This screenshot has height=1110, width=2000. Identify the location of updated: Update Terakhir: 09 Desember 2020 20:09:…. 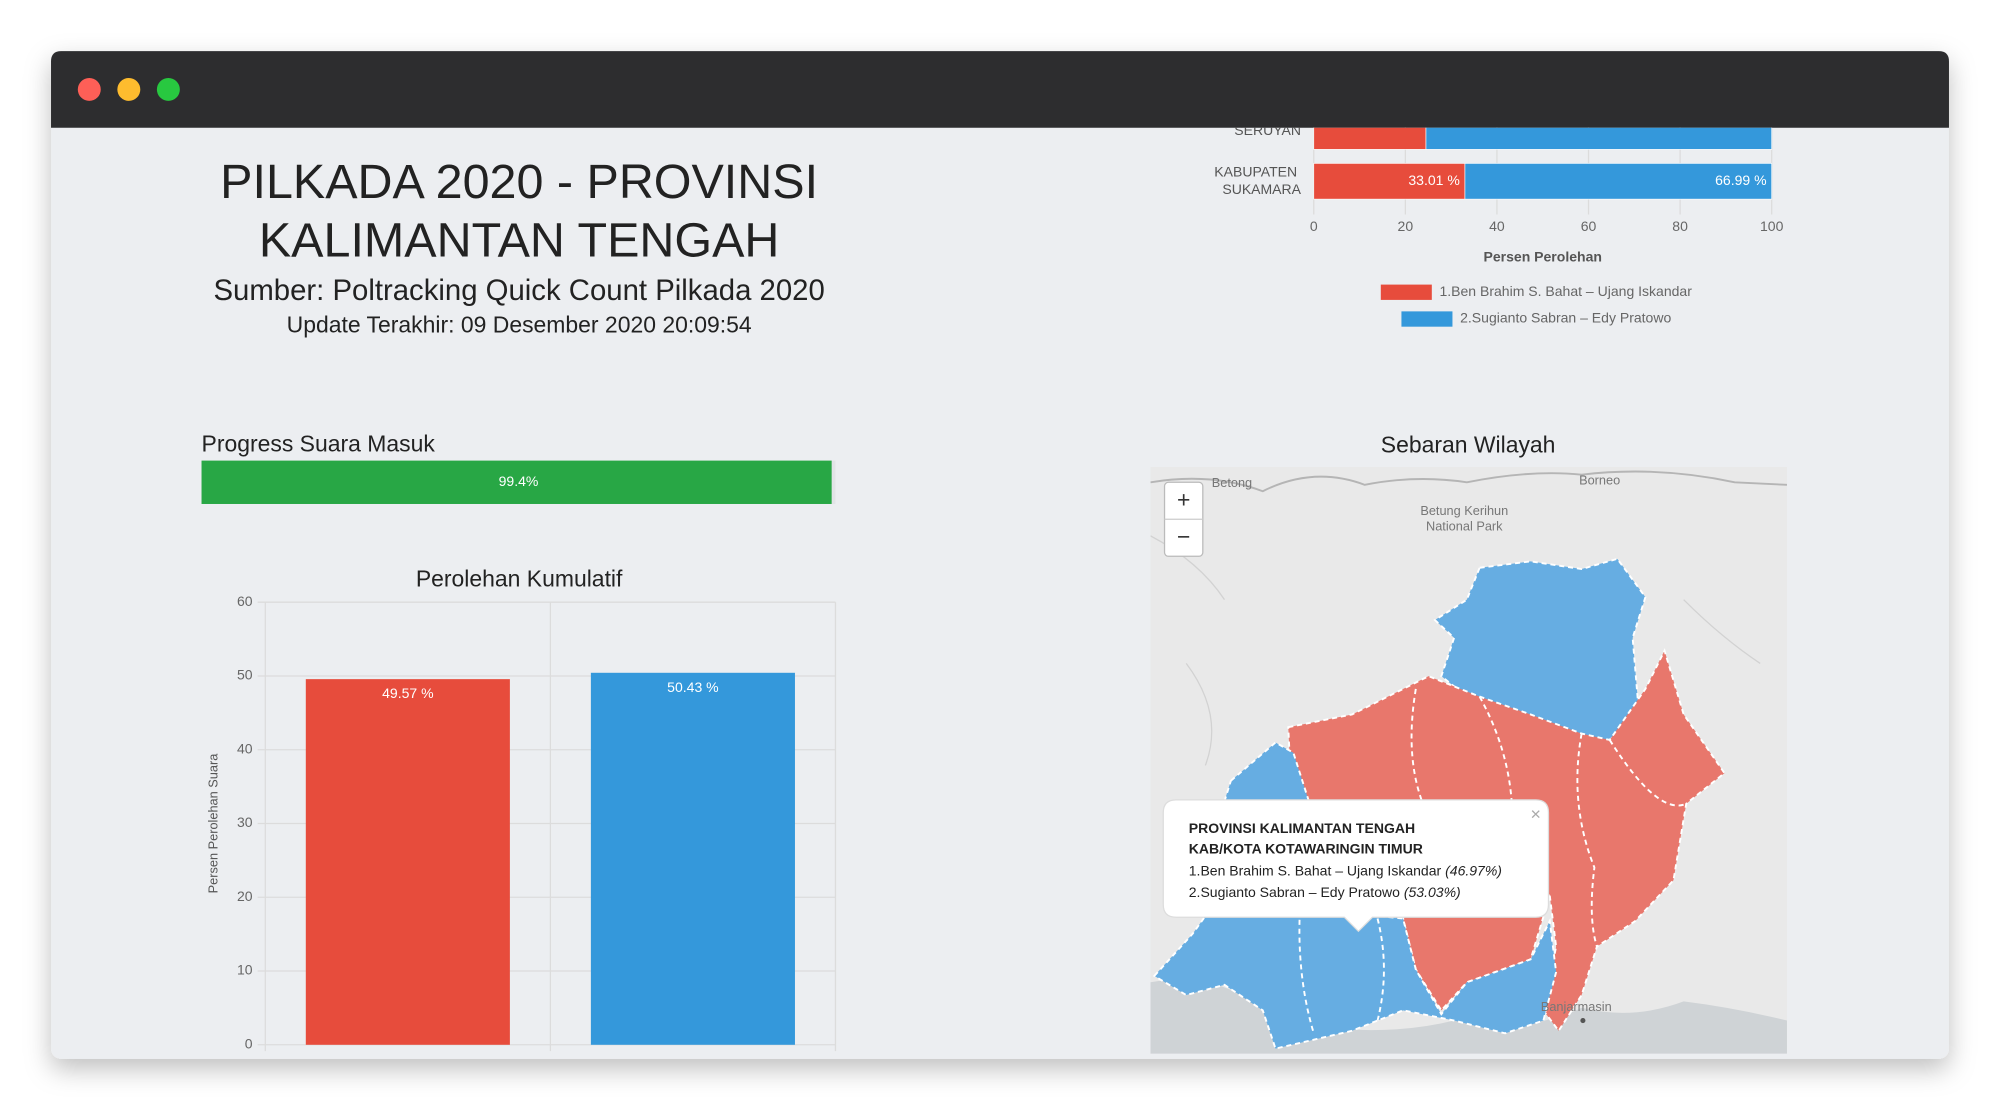
(519, 325).